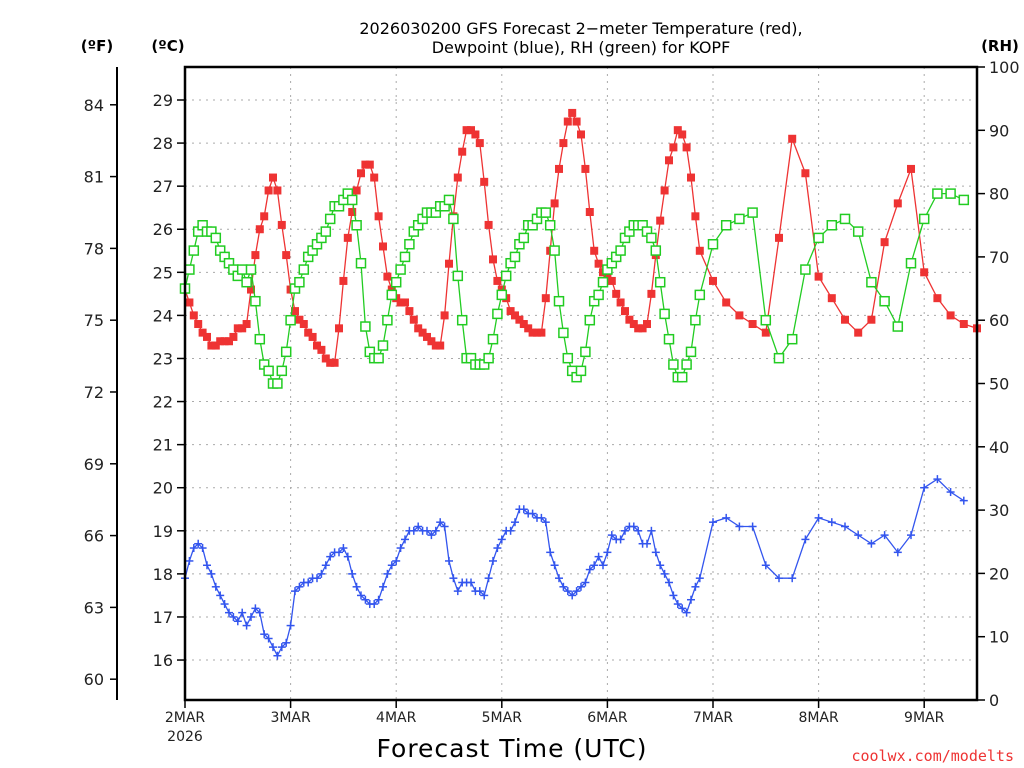 The image size is (1024, 768). What do you see at coordinates (163, 531) in the screenshot?
I see `celsius-tick-label: 19` at bounding box center [163, 531].